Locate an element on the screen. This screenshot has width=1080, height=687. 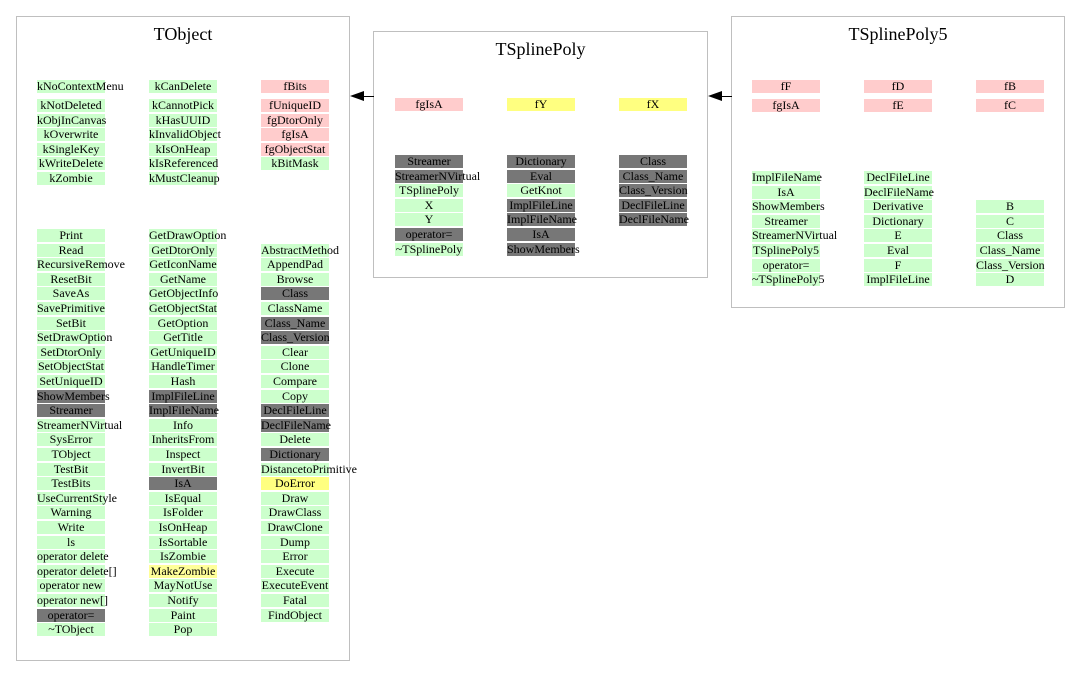
method-member-label: D is located at coordinates (1010, 279).